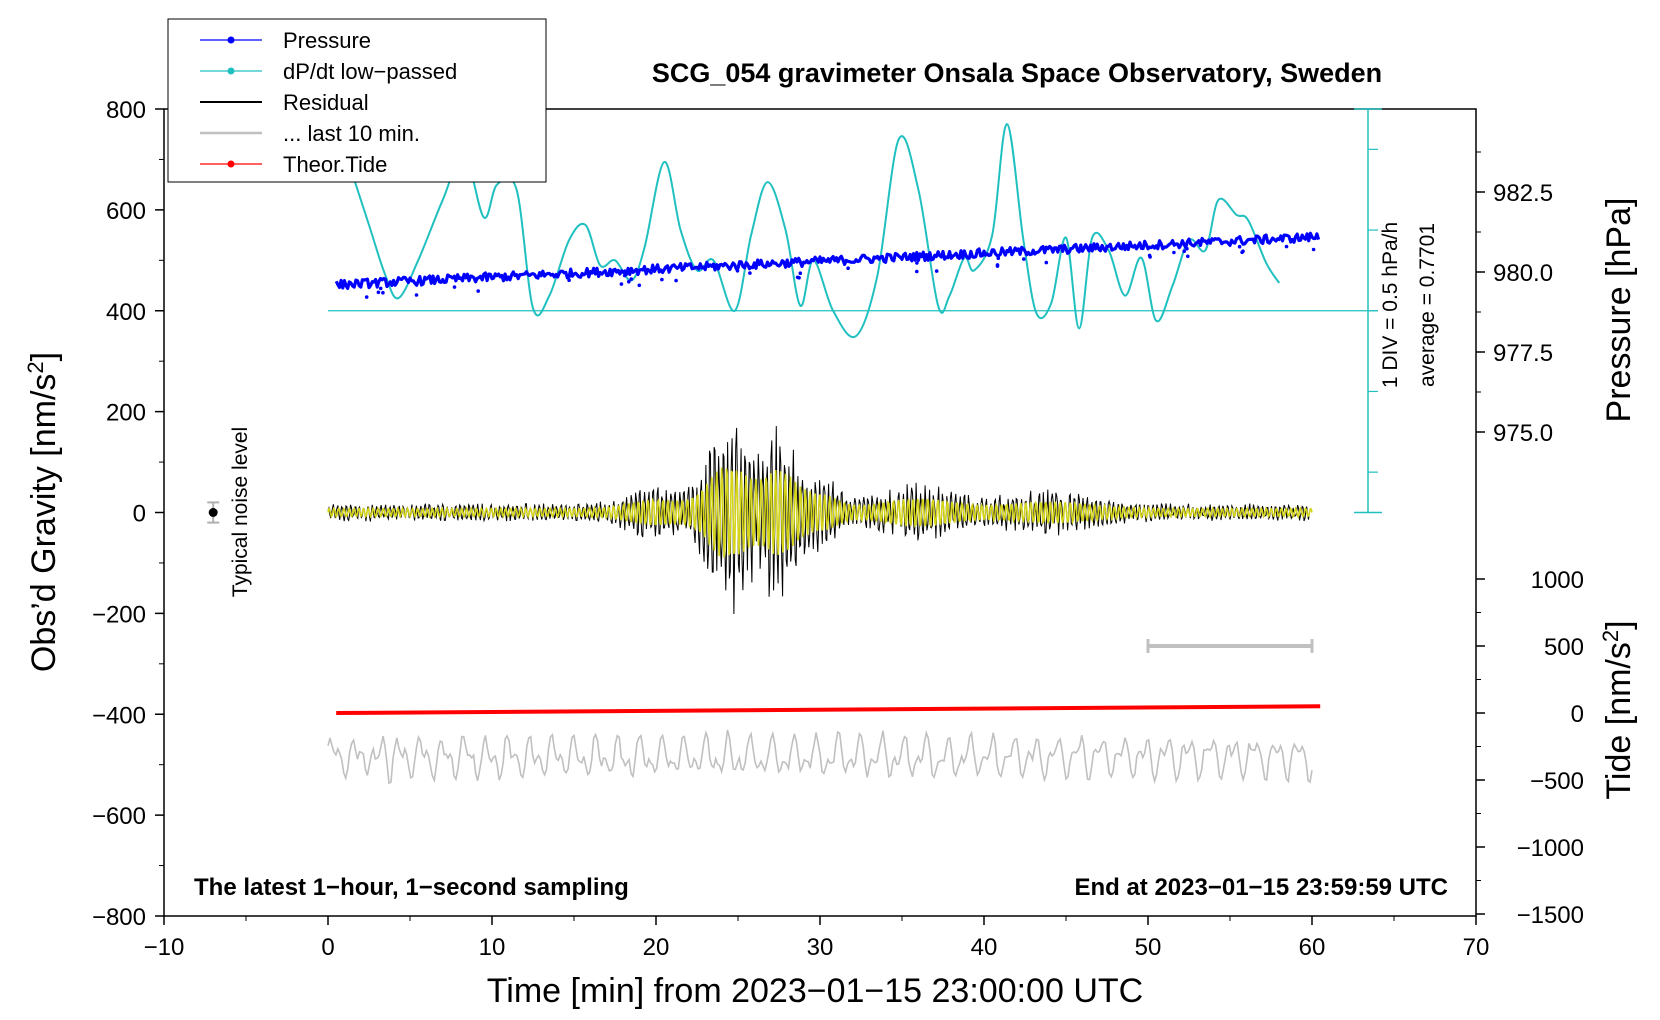  What do you see at coordinates (1619, 310) in the screenshot?
I see `y-axis-label-pressure: Pressure [hPa]` at bounding box center [1619, 310].